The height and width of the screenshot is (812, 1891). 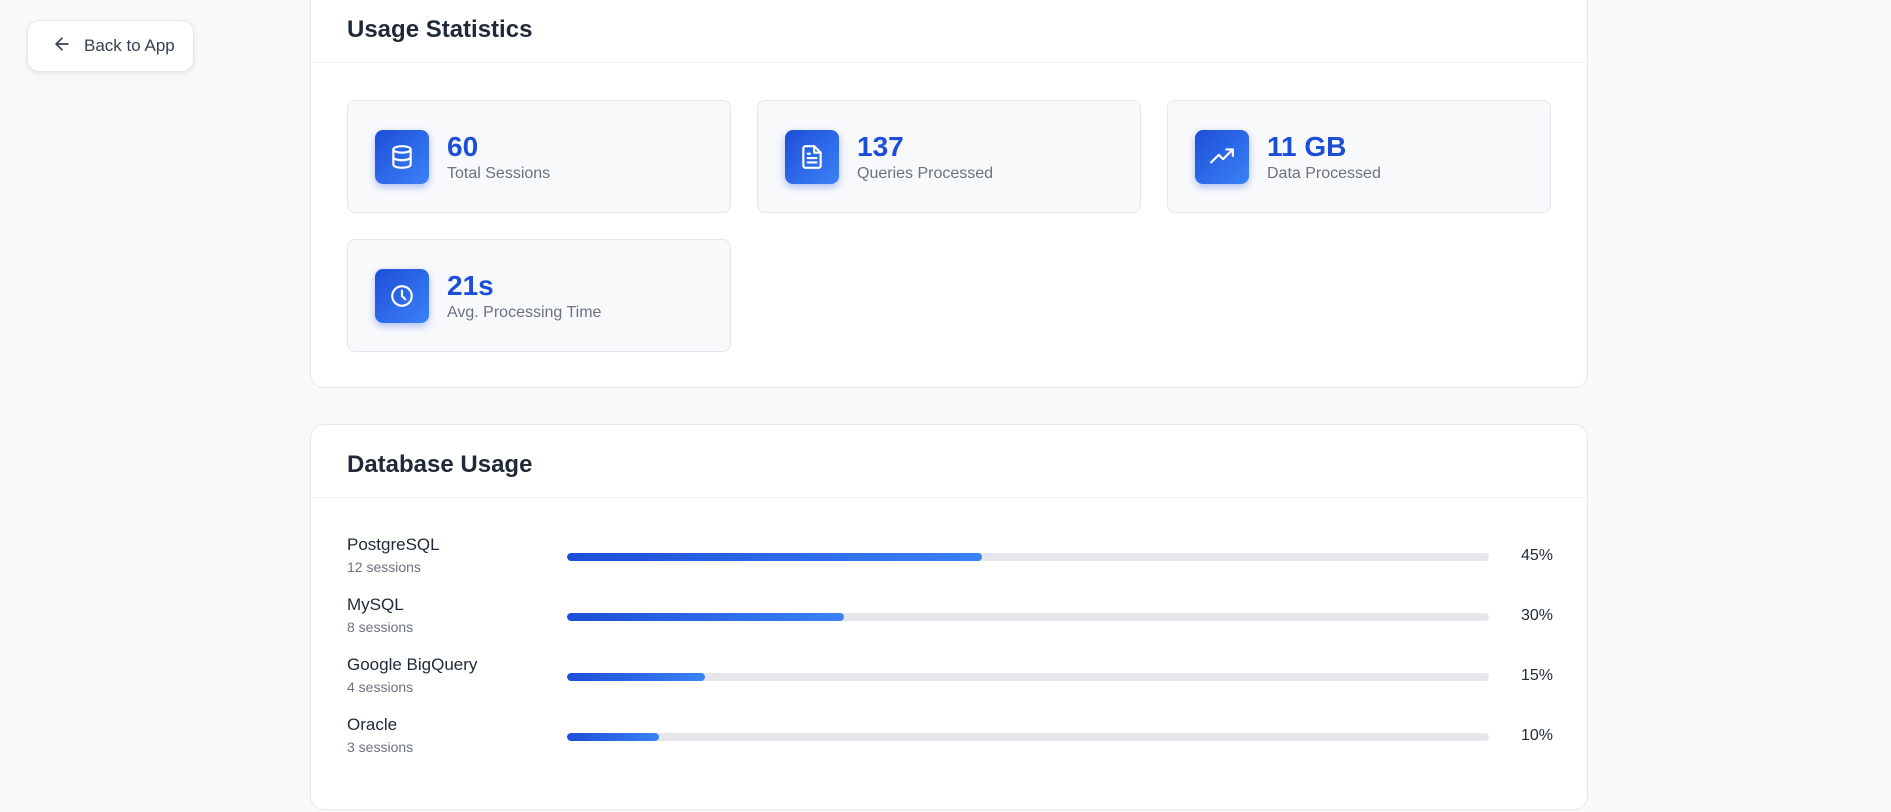 I want to click on database-icon, so click(x=402, y=156).